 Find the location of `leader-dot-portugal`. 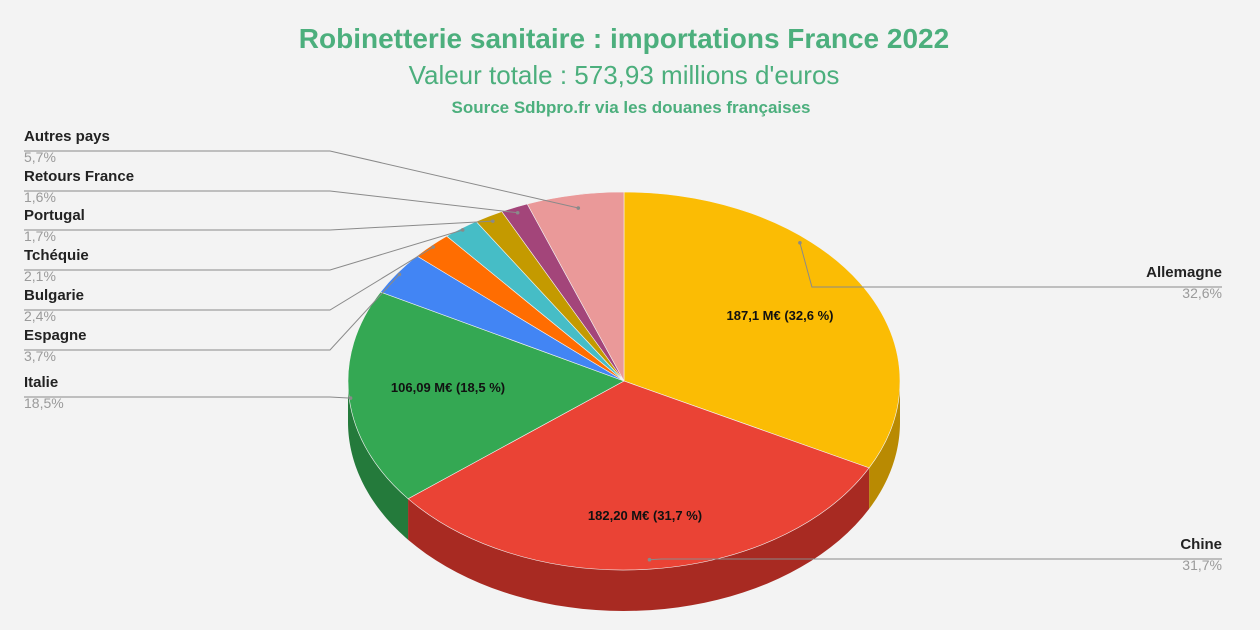

leader-dot-portugal is located at coordinates (493, 221).